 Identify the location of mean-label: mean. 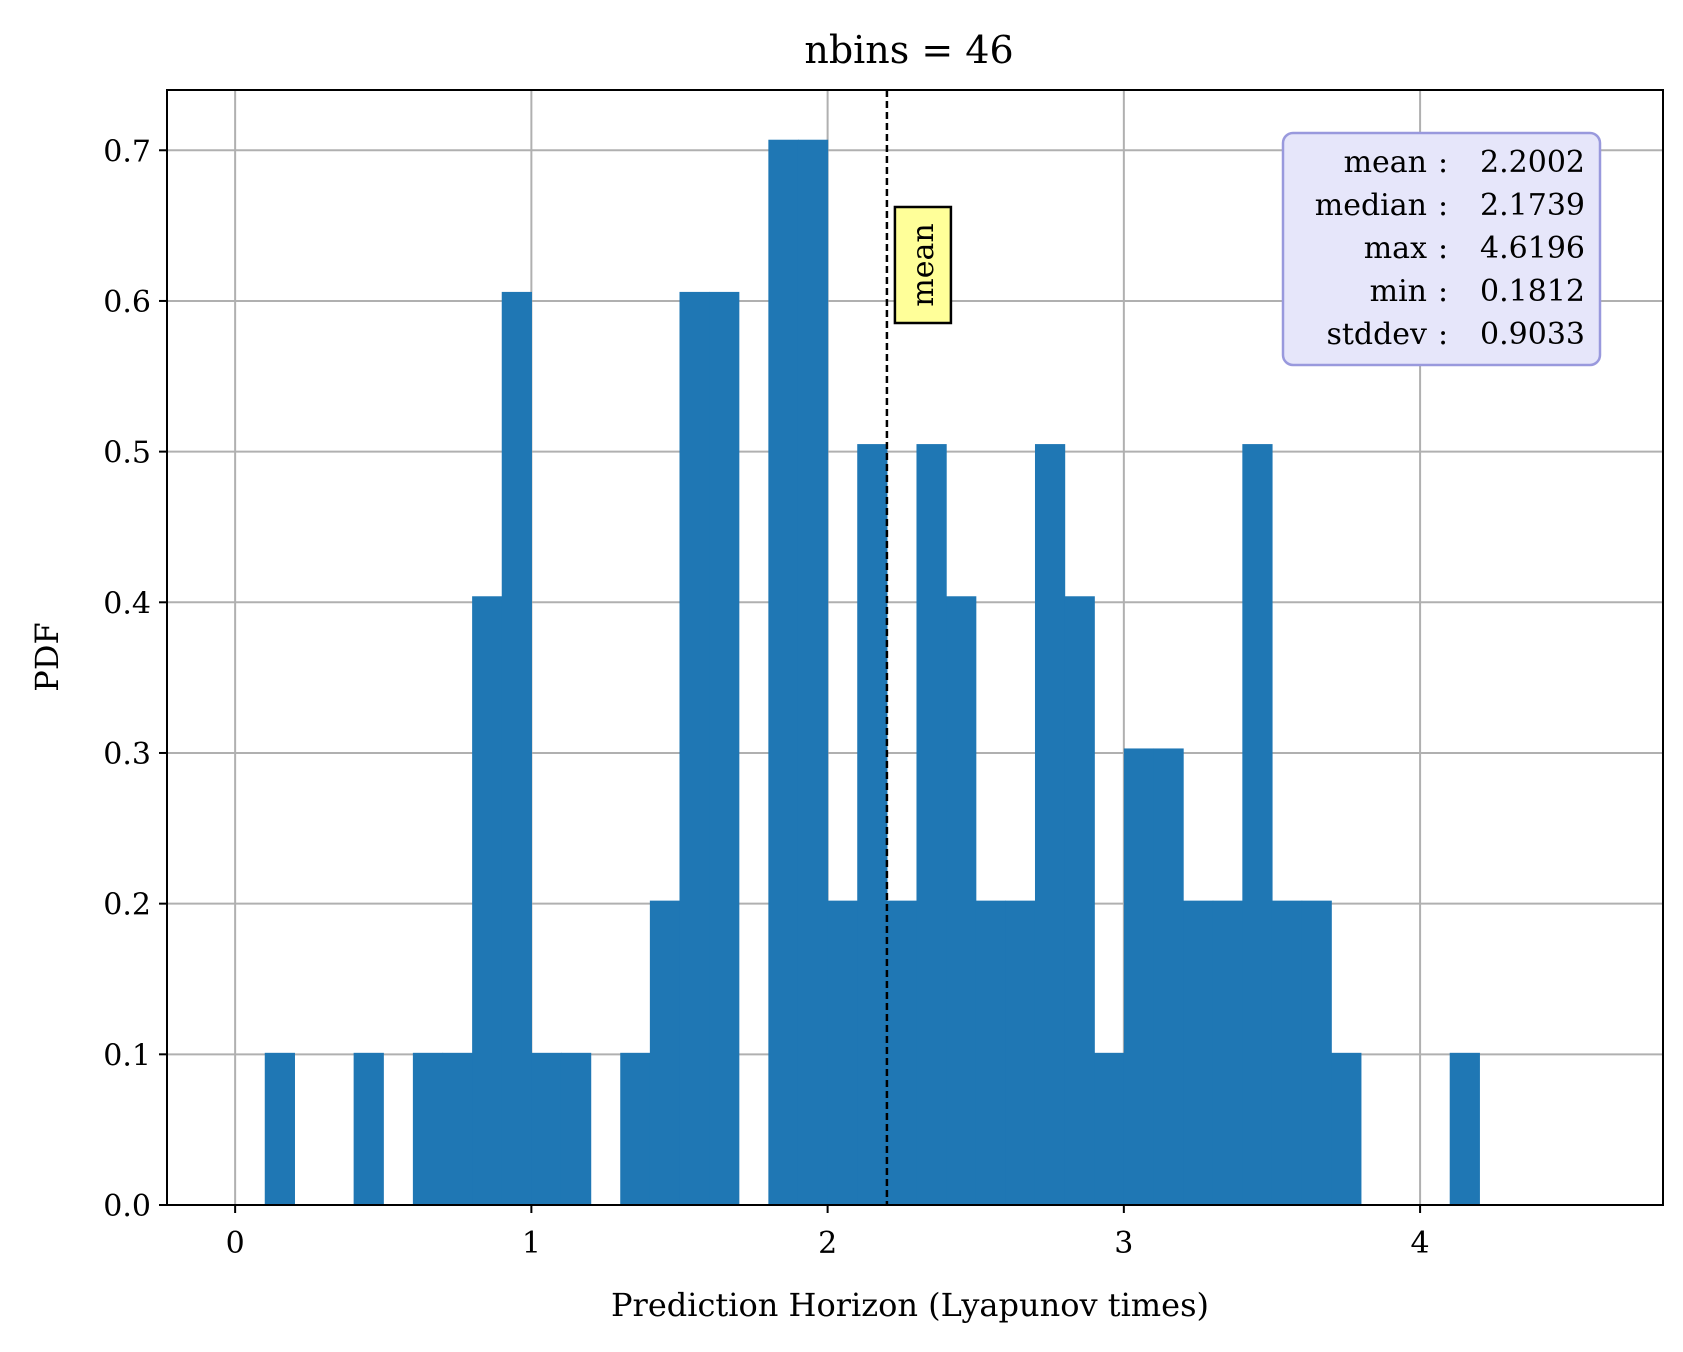
(923, 264).